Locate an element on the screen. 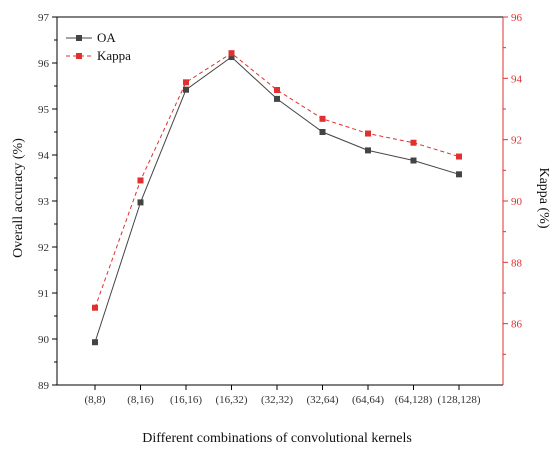 The height and width of the screenshot is (452, 550). legend-label-kappa: Kappa is located at coordinates (114, 55).